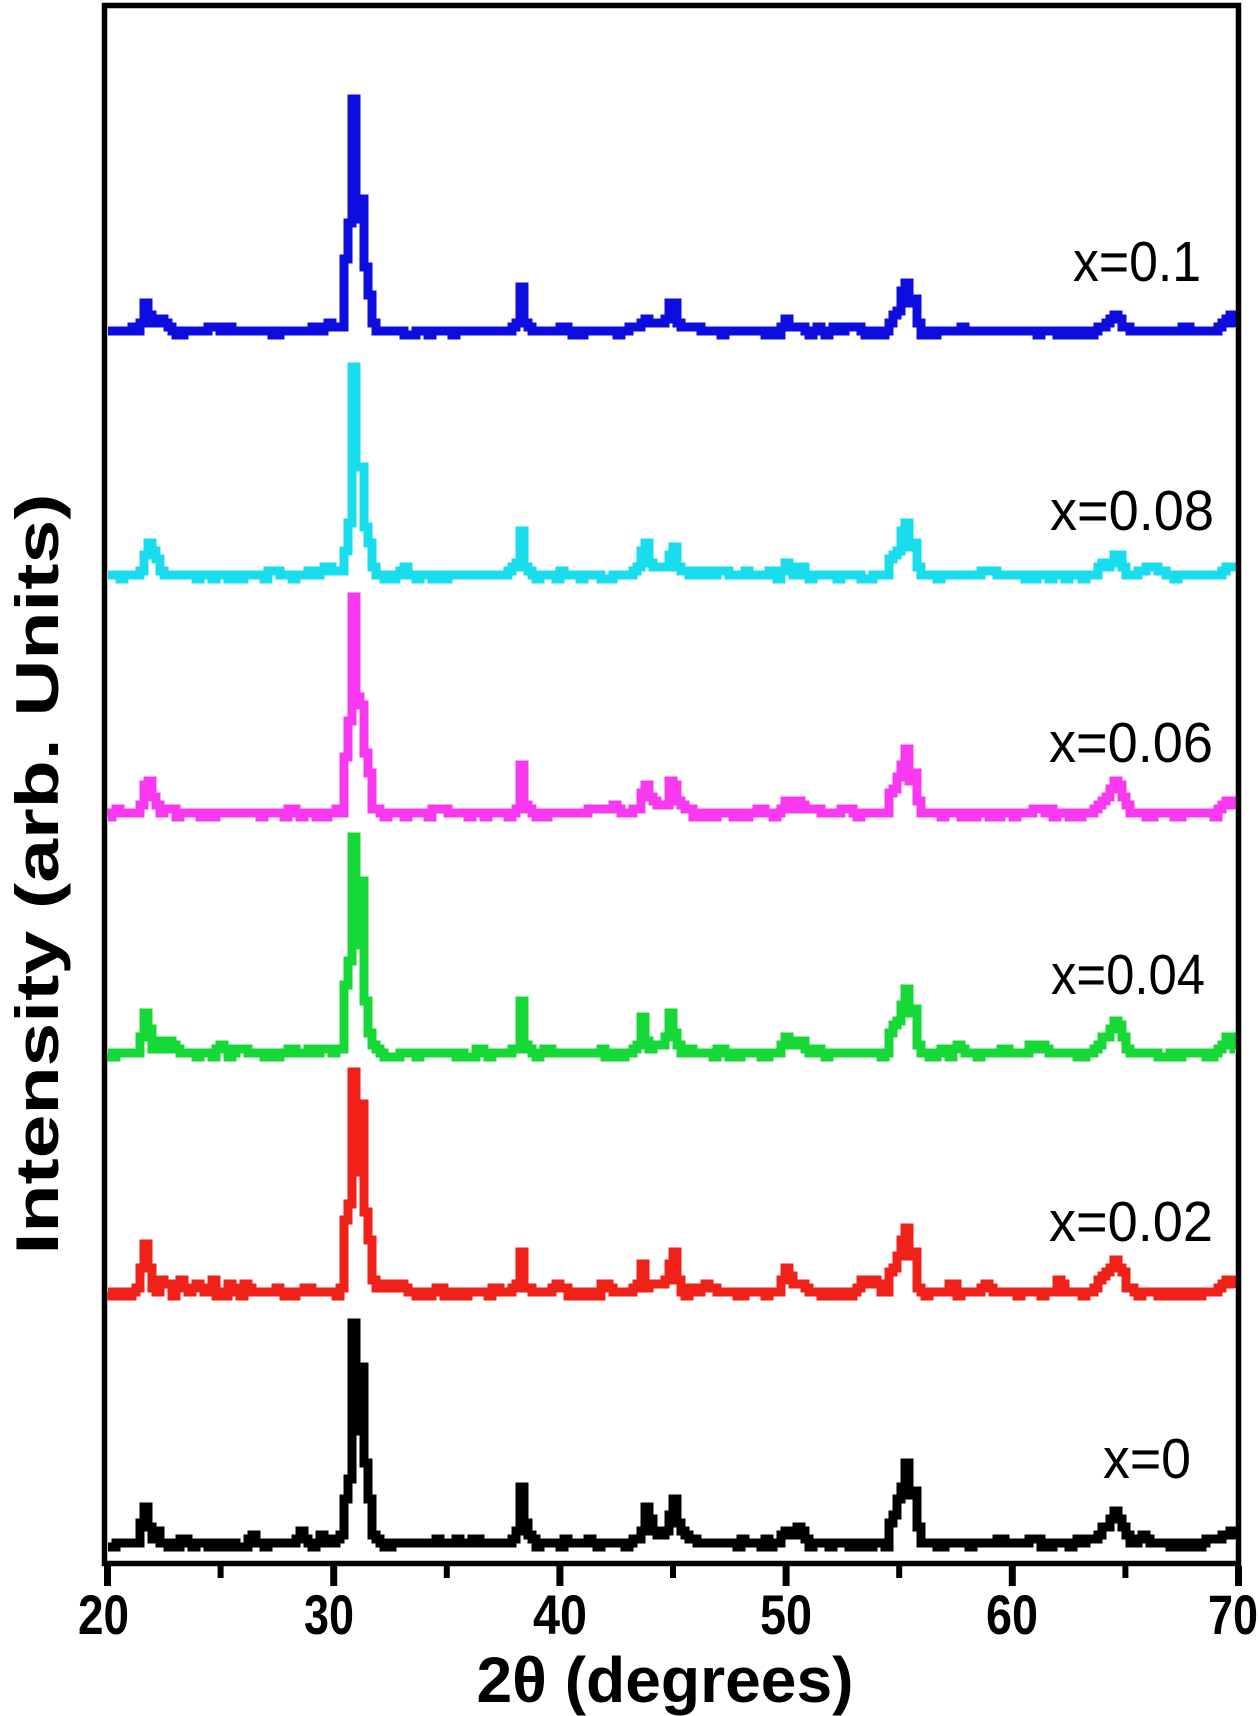 The image size is (1260, 1716). I want to click on svg-text: 70, so click(1233, 1614).